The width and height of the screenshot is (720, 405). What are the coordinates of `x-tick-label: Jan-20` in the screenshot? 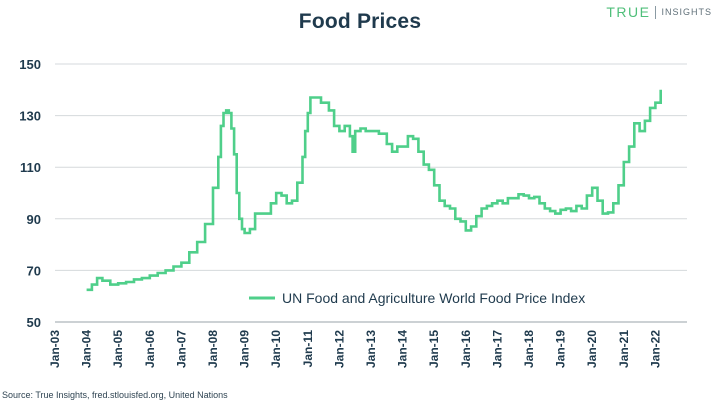 It's located at (592, 349).